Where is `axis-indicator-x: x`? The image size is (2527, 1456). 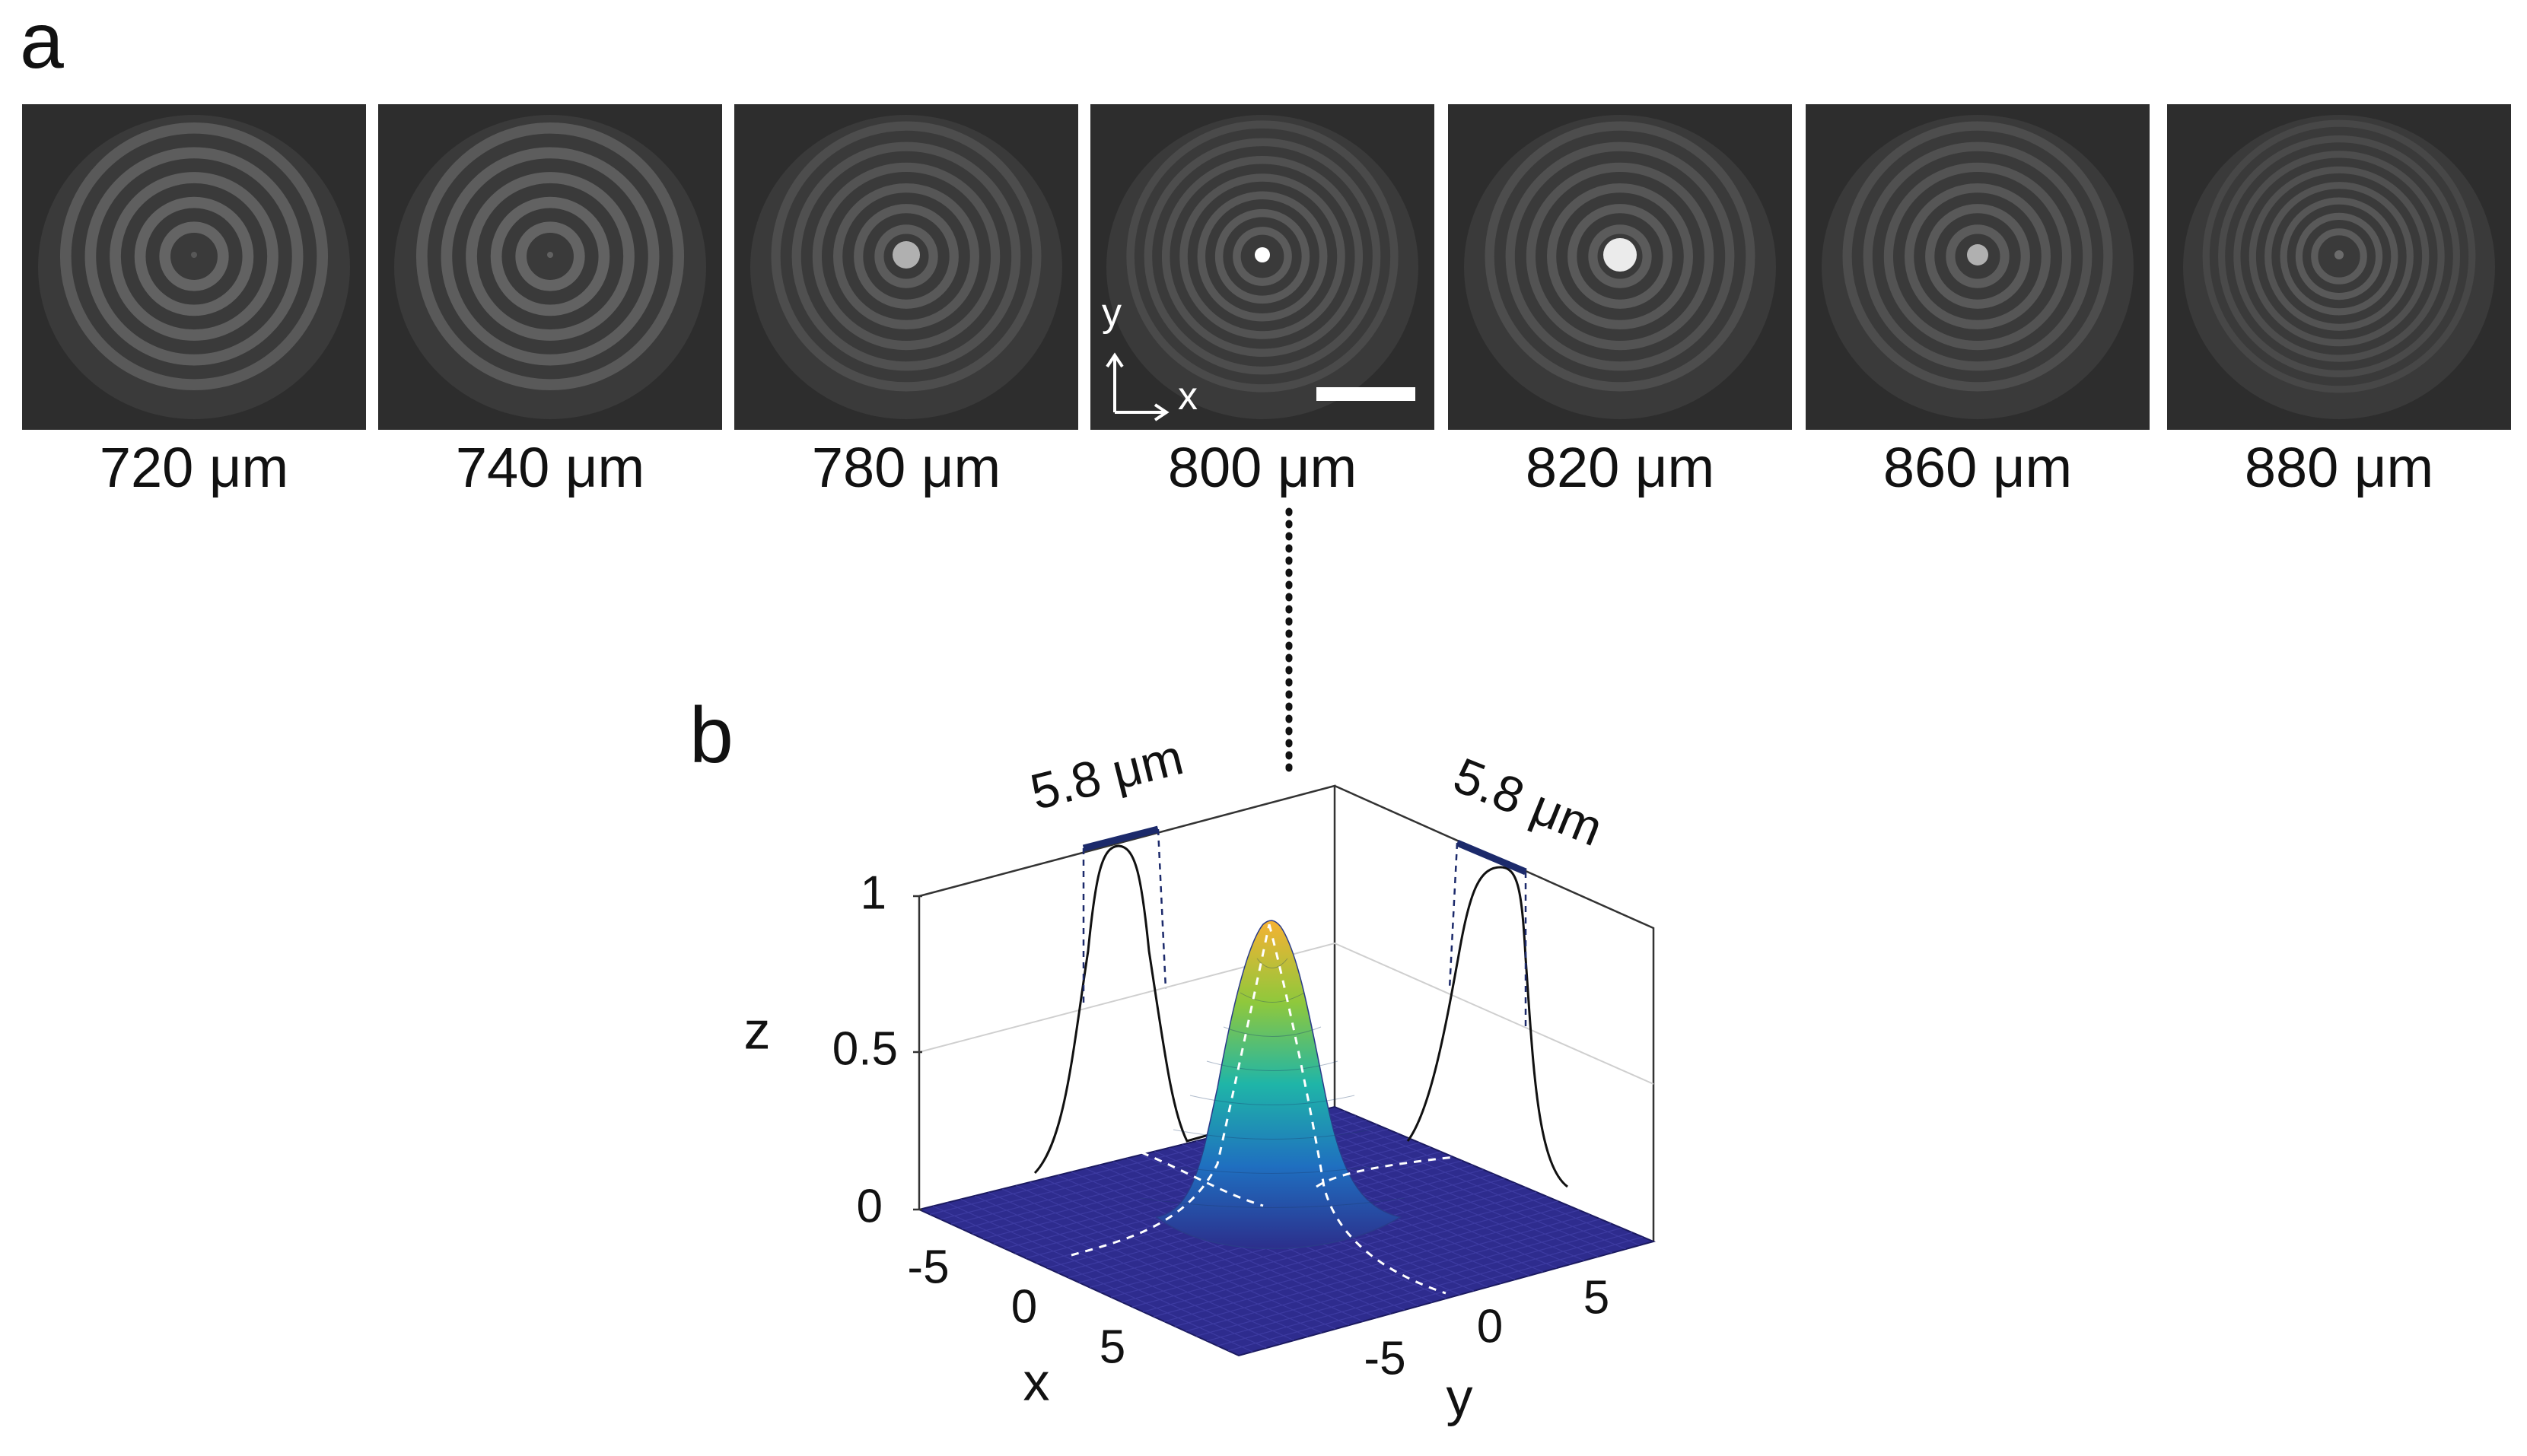
axis-indicator-x: x is located at coordinates (1188, 396).